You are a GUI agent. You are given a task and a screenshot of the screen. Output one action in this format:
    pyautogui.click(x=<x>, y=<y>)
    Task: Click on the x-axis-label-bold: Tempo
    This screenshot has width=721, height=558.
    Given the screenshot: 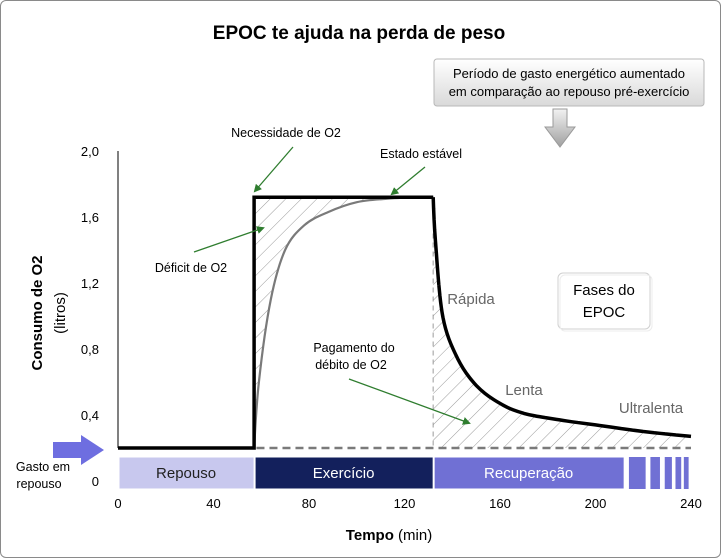 What is the action you would take?
    pyautogui.click(x=370, y=535)
    